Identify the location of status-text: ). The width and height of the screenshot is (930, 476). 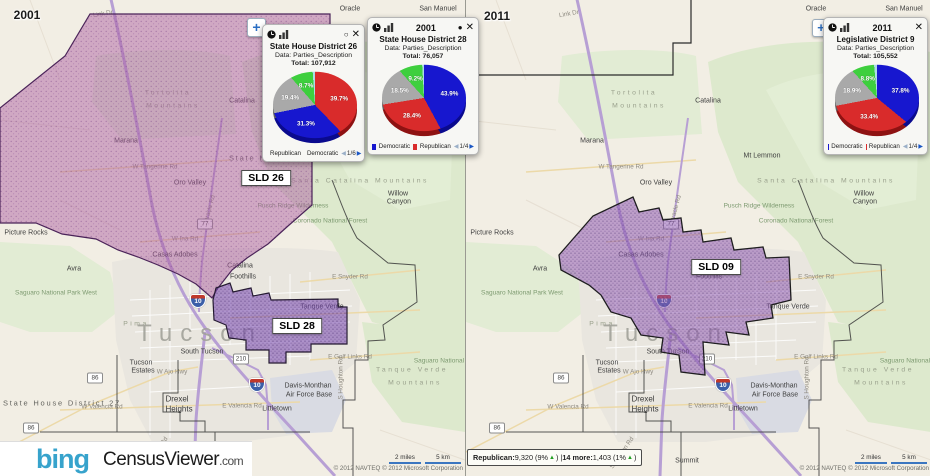
(635, 457).